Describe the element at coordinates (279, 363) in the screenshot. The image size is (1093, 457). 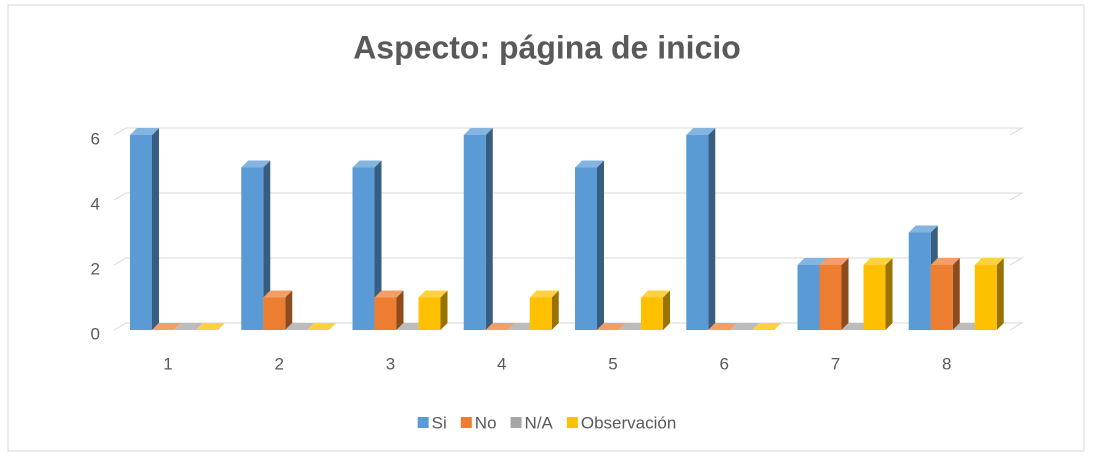
I see `x-tick-label: 2` at that location.